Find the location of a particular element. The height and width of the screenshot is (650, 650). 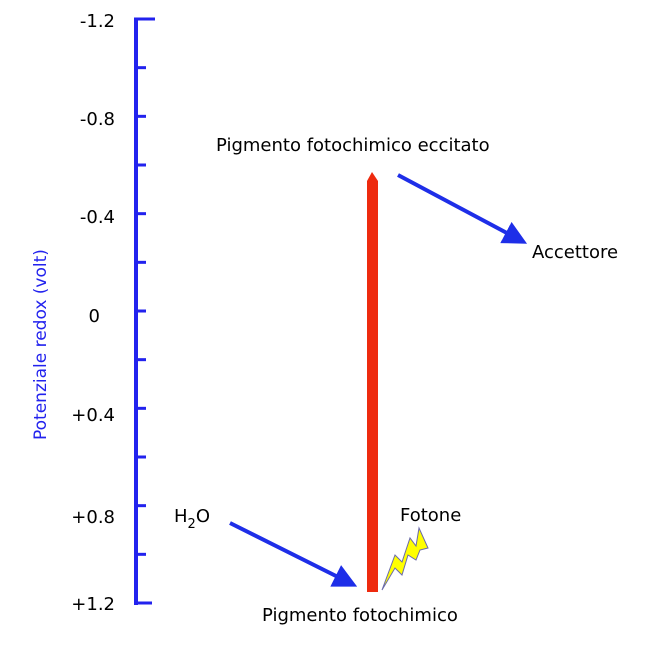

photon-label: Fotone is located at coordinates (430, 515).